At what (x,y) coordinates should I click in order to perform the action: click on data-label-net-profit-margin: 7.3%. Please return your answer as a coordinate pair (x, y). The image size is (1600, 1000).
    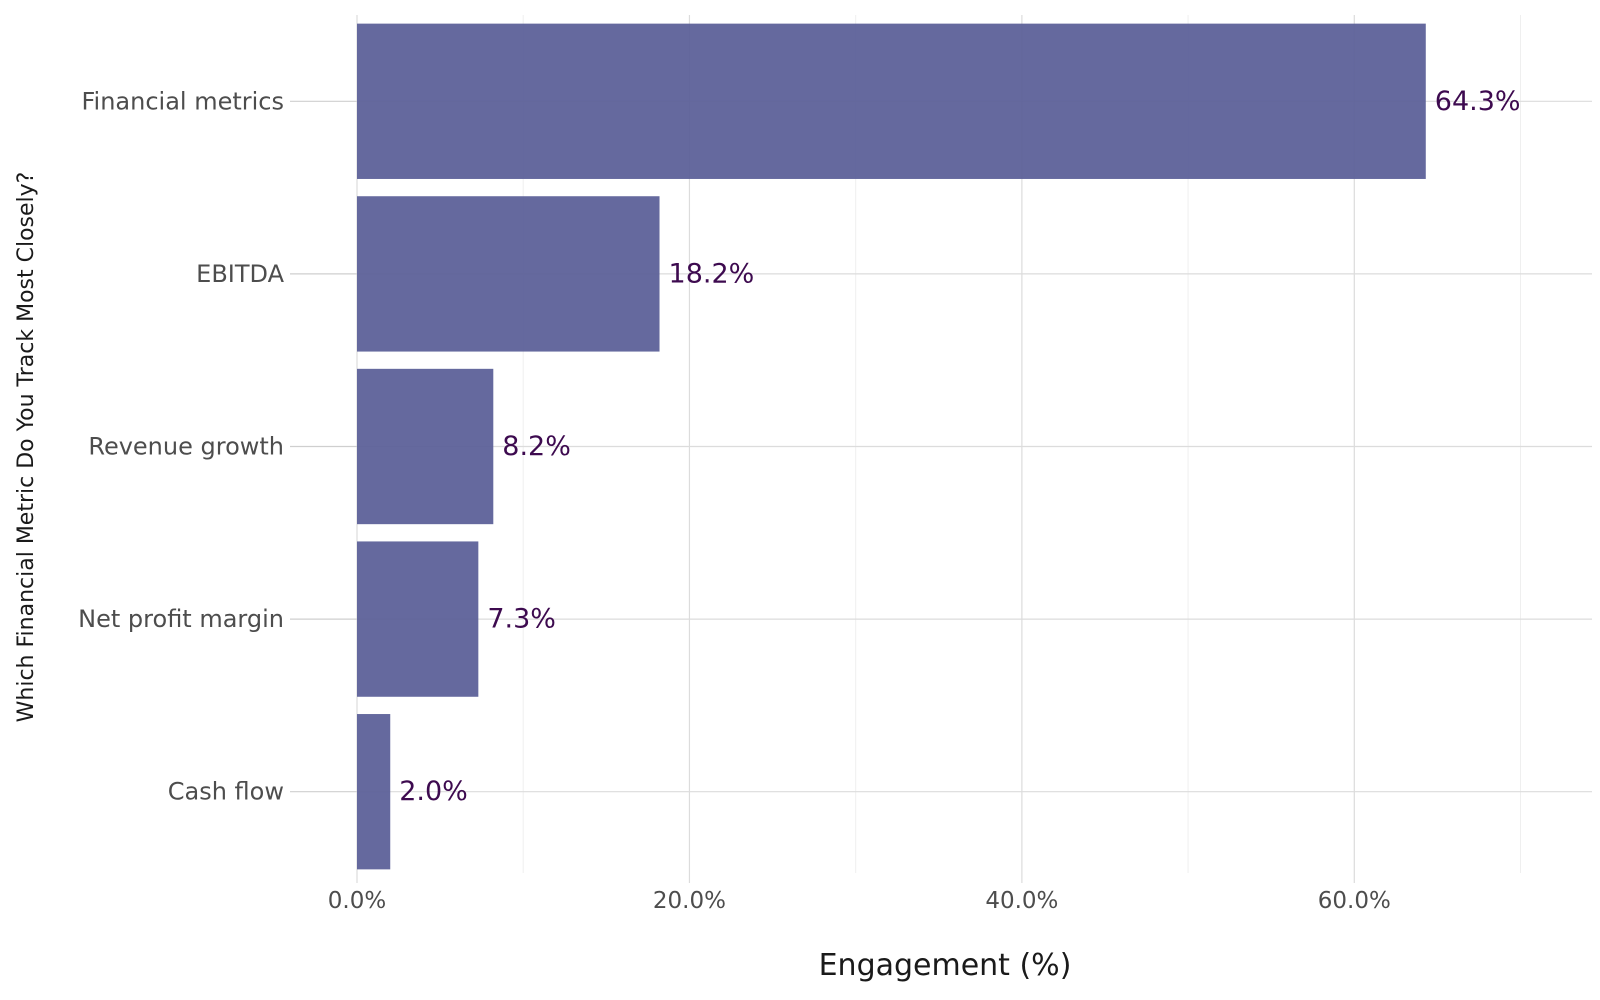
    Looking at the image, I should click on (521, 619).